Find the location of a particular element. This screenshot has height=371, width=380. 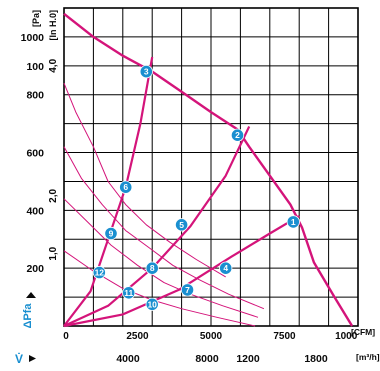

operating-point-label: 10 is located at coordinates (152, 304).